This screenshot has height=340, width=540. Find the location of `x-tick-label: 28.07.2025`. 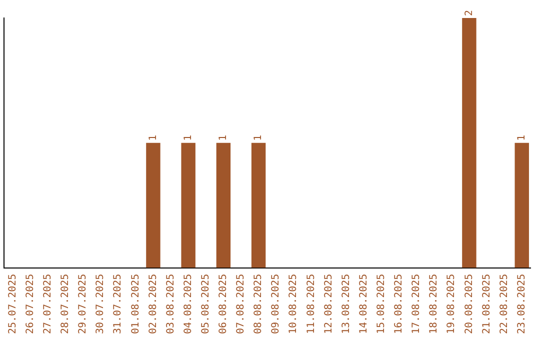

x-tick-label: 28.07.2025 is located at coordinates (66, 304).